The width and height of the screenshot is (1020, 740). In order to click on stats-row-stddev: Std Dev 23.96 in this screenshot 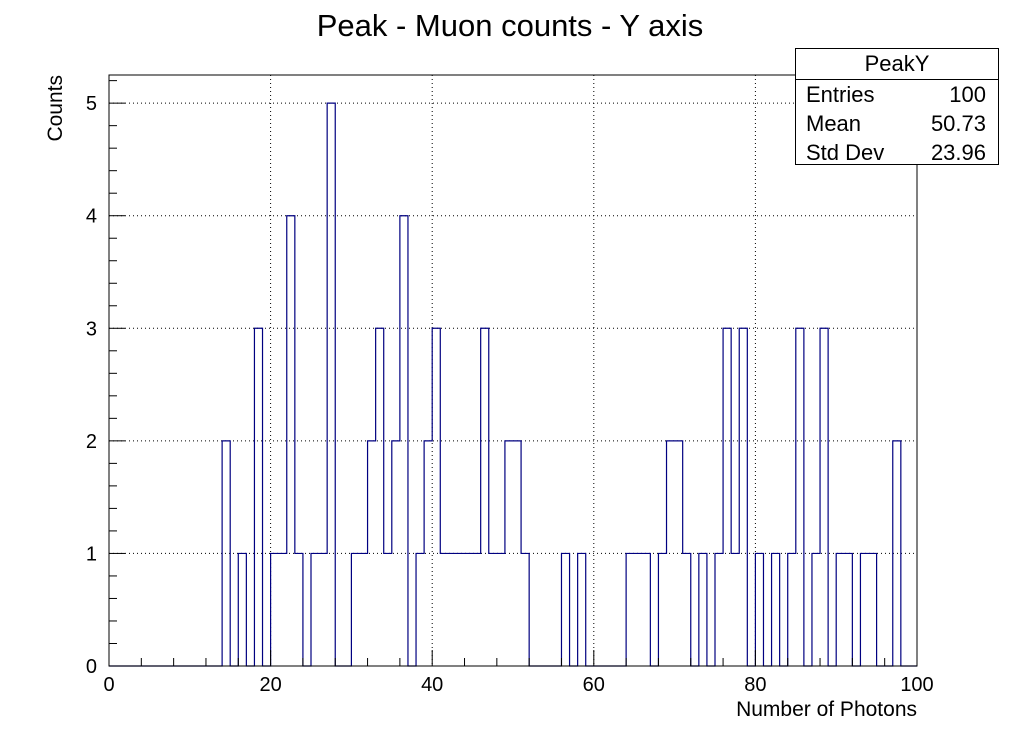, I will do `click(897, 152)`.